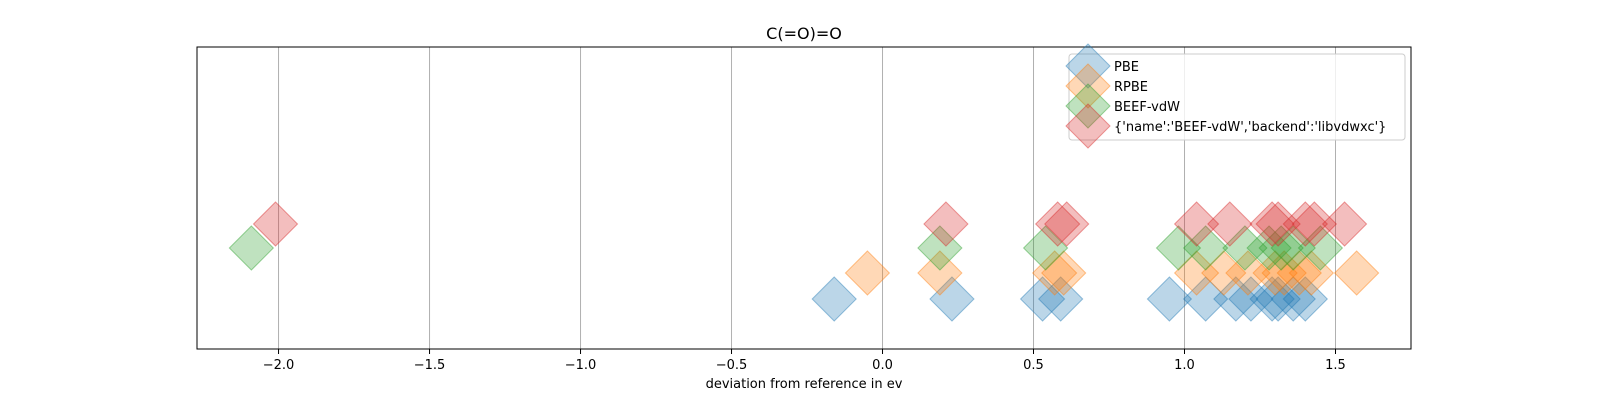 This screenshot has width=1600, height=400. Describe the element at coordinates (804, 33) in the screenshot. I see `chart-title: C(=O)=O` at that location.